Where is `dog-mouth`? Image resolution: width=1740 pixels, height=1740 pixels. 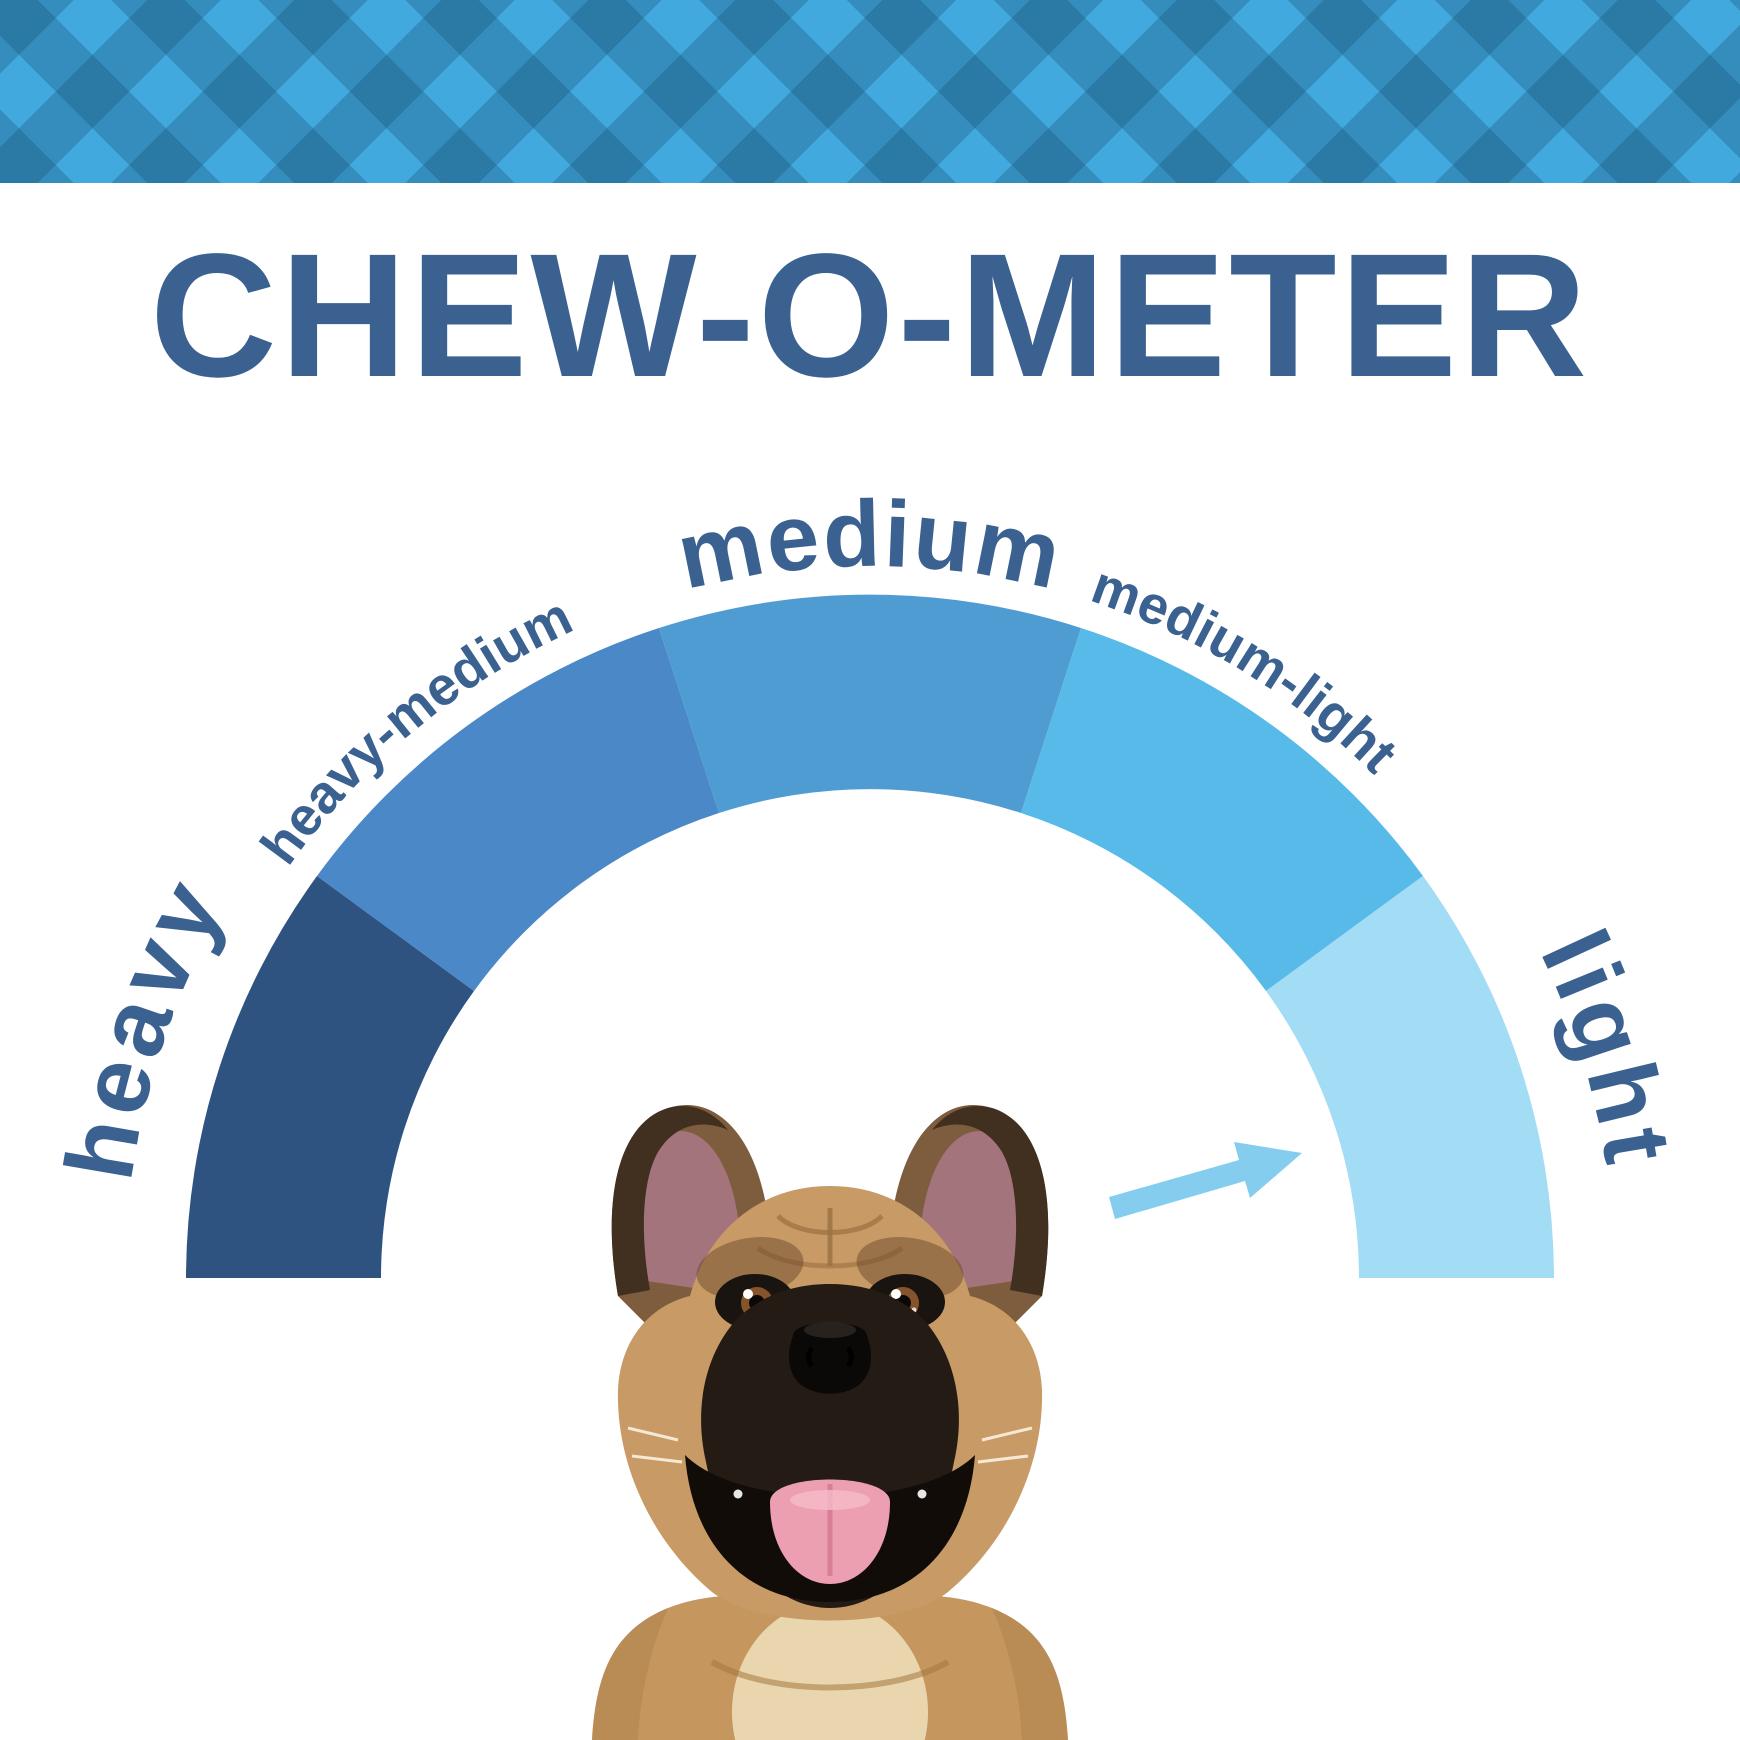 dog-mouth is located at coordinates (830, 1528).